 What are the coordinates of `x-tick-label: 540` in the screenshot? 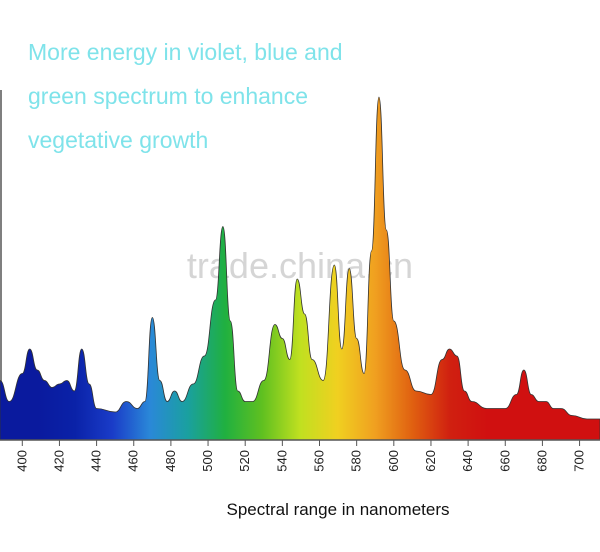 It's located at (281, 461).